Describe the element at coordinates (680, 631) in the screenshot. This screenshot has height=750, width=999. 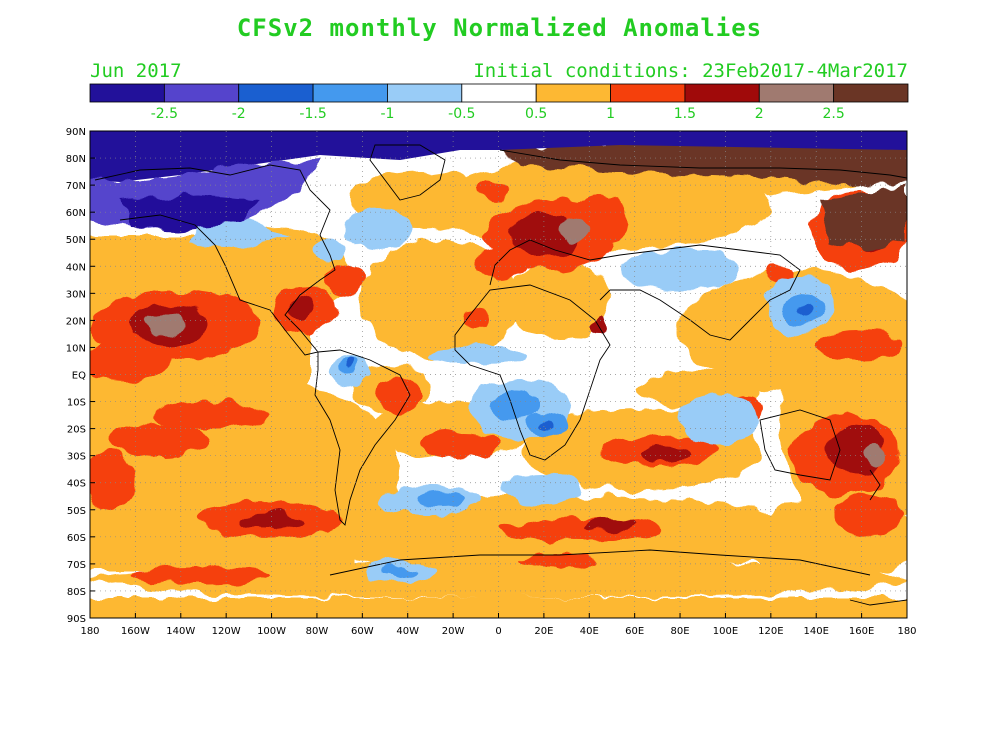
I see `lon-label: 80E` at that location.